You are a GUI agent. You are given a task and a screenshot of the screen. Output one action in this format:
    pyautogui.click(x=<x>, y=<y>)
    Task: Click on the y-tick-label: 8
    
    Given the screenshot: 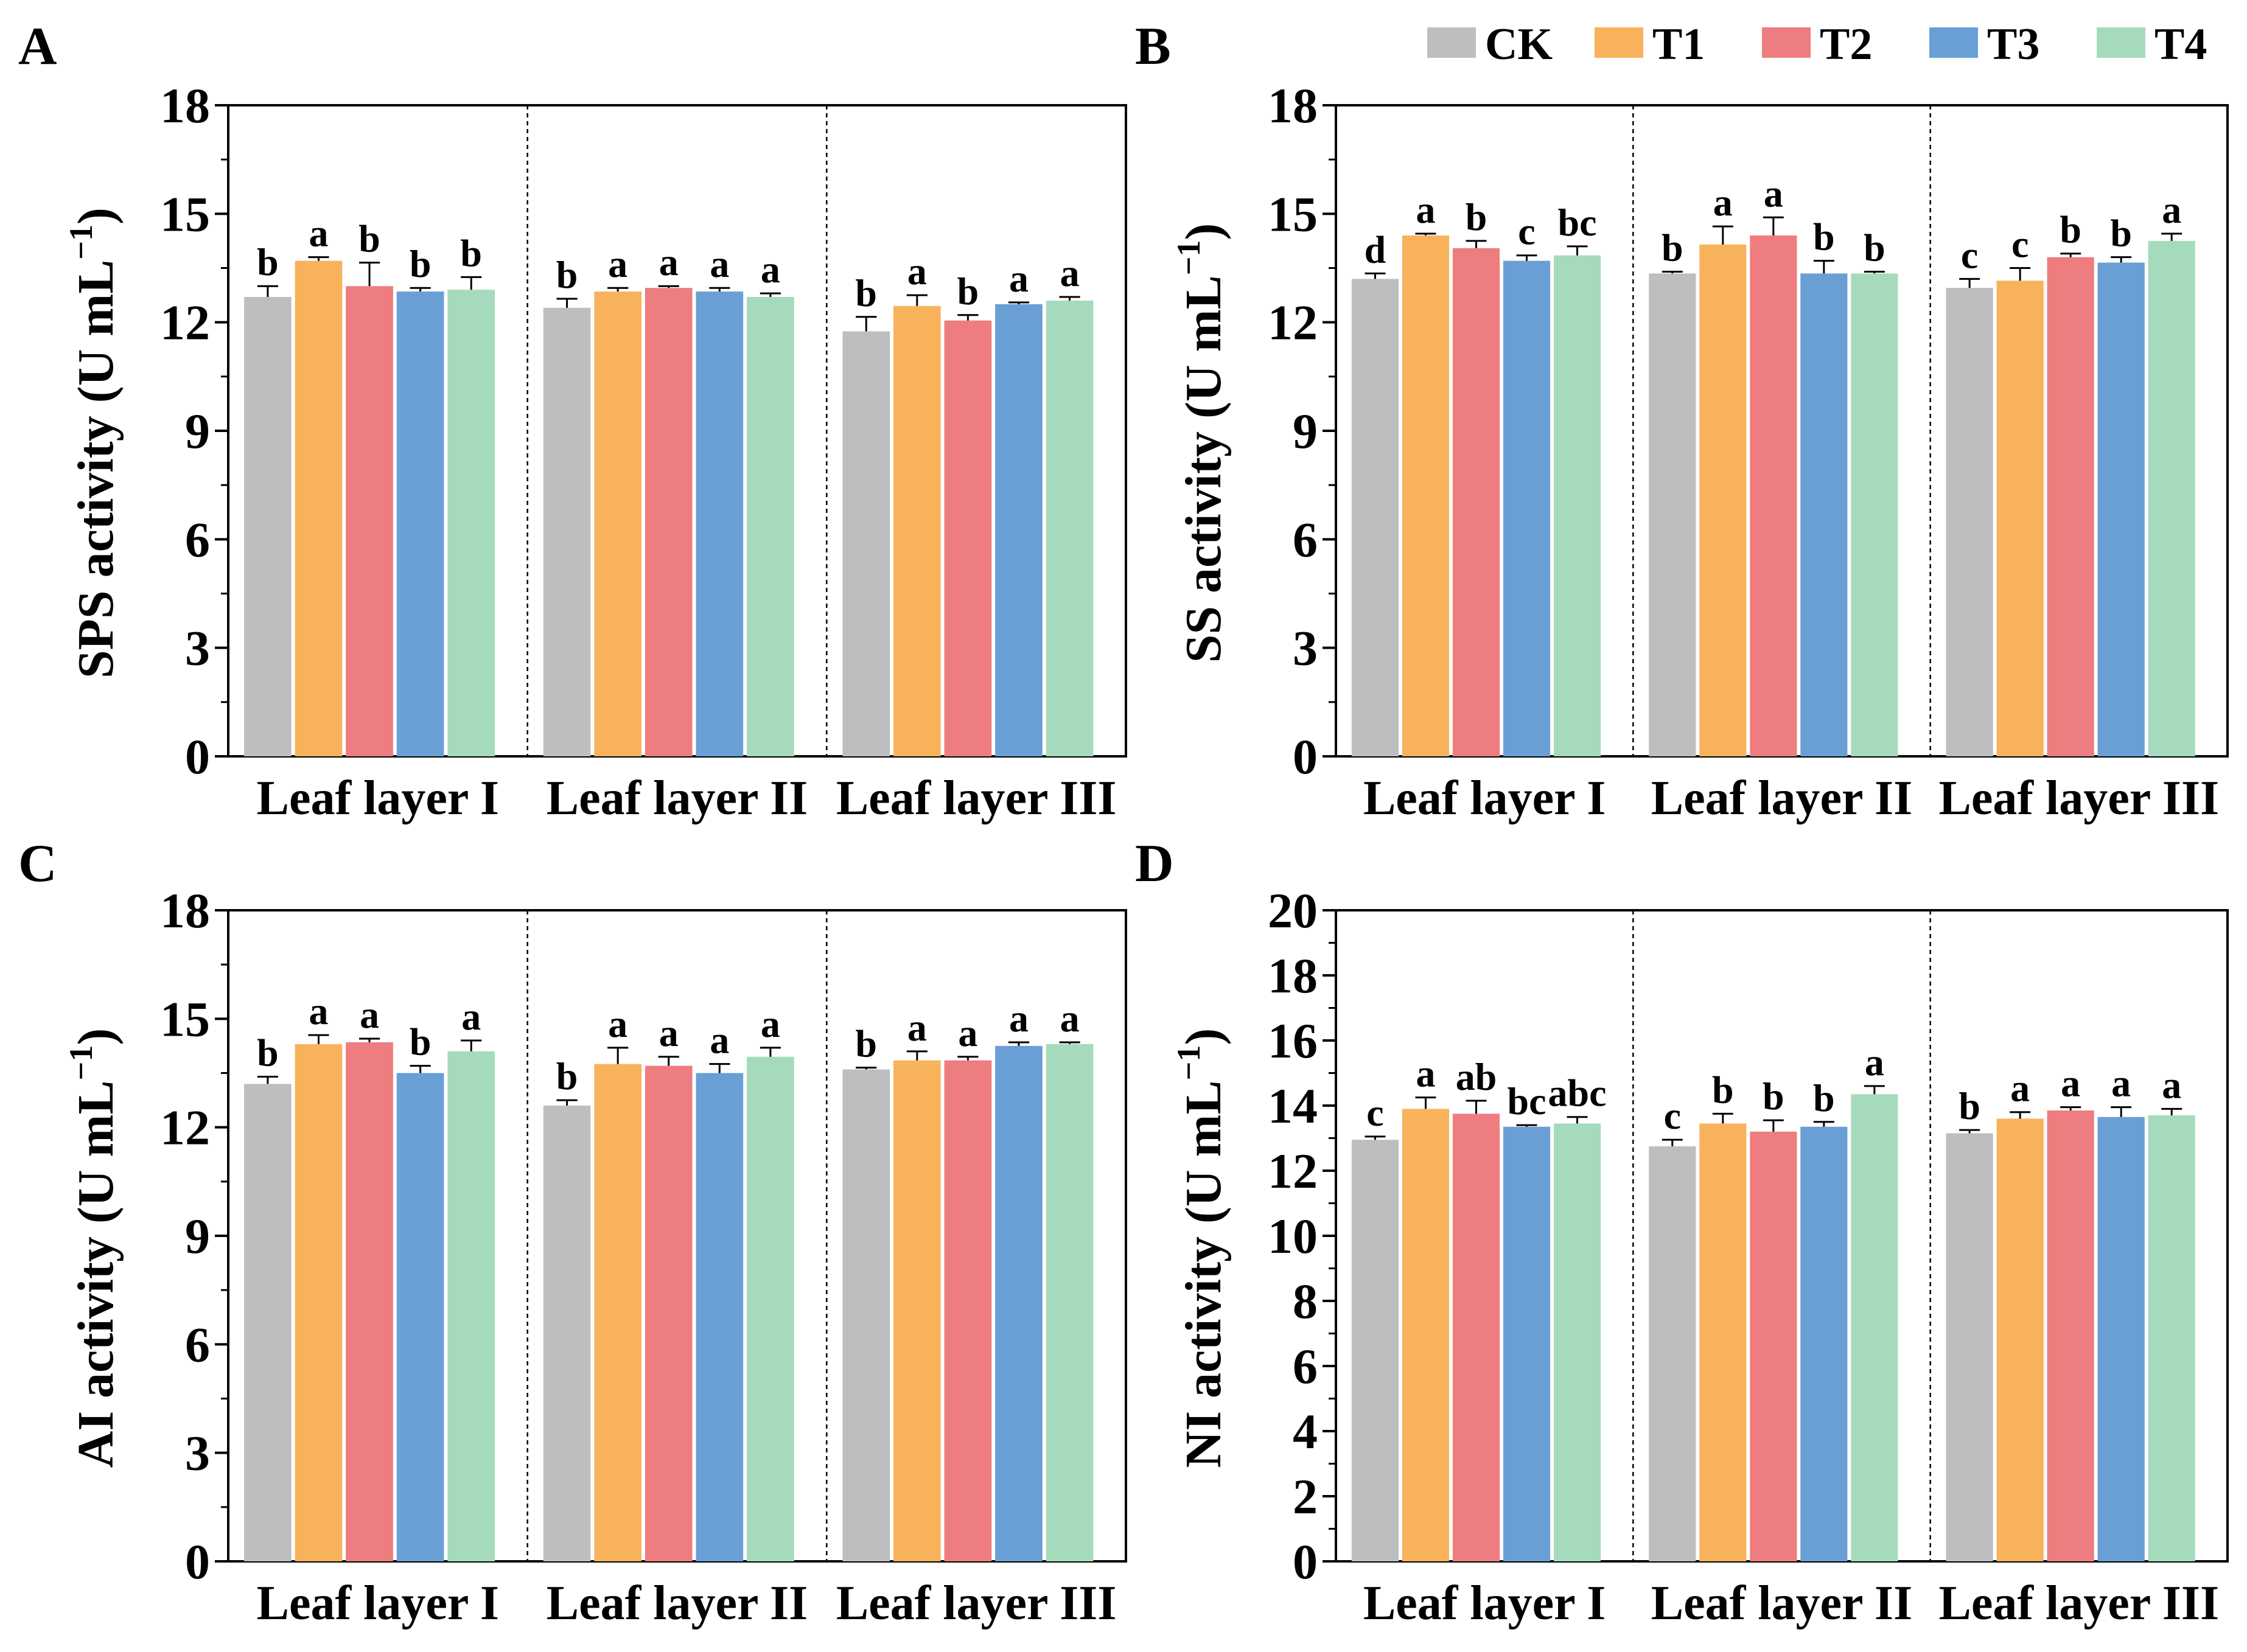 What is the action you would take?
    pyautogui.click(x=1305, y=1301)
    